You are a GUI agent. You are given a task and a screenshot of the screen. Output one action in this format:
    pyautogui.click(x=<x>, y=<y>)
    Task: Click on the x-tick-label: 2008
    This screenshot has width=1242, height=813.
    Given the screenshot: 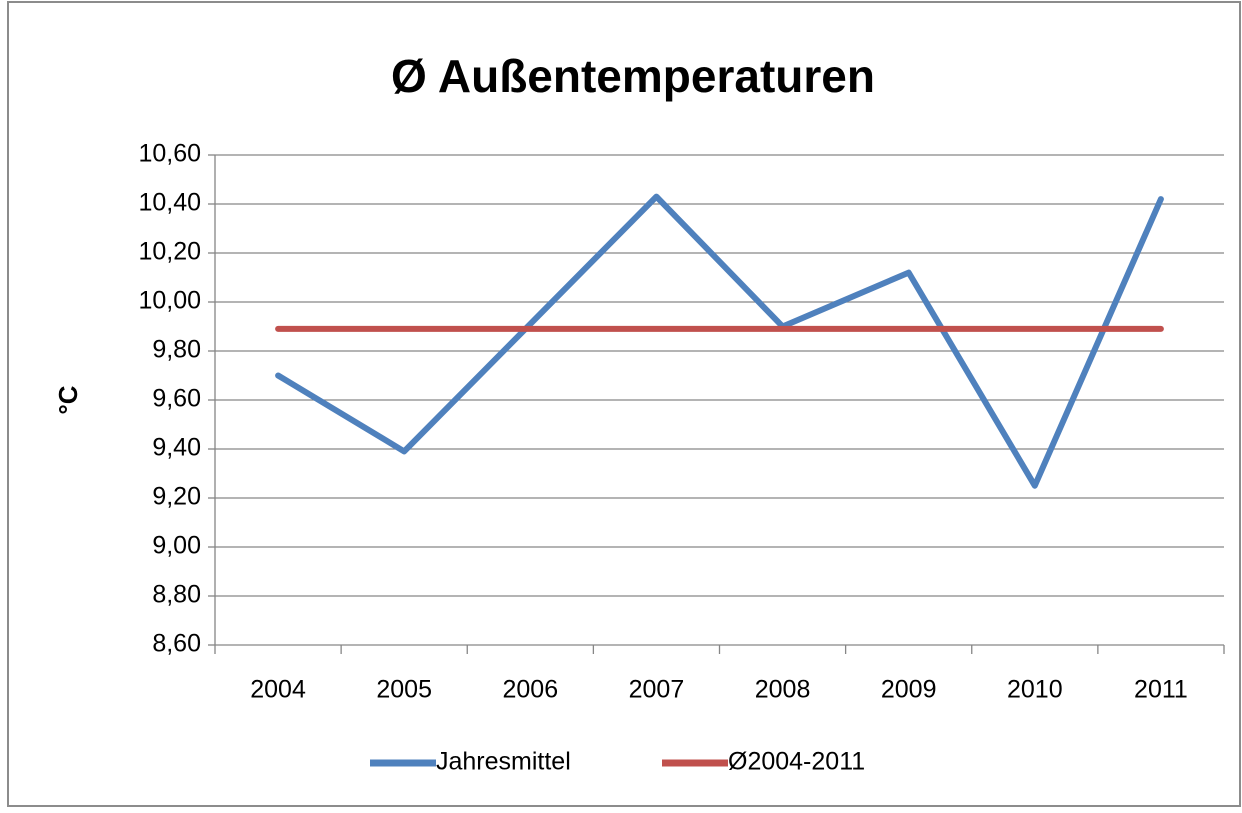 What is the action you would take?
    pyautogui.click(x=783, y=690)
    